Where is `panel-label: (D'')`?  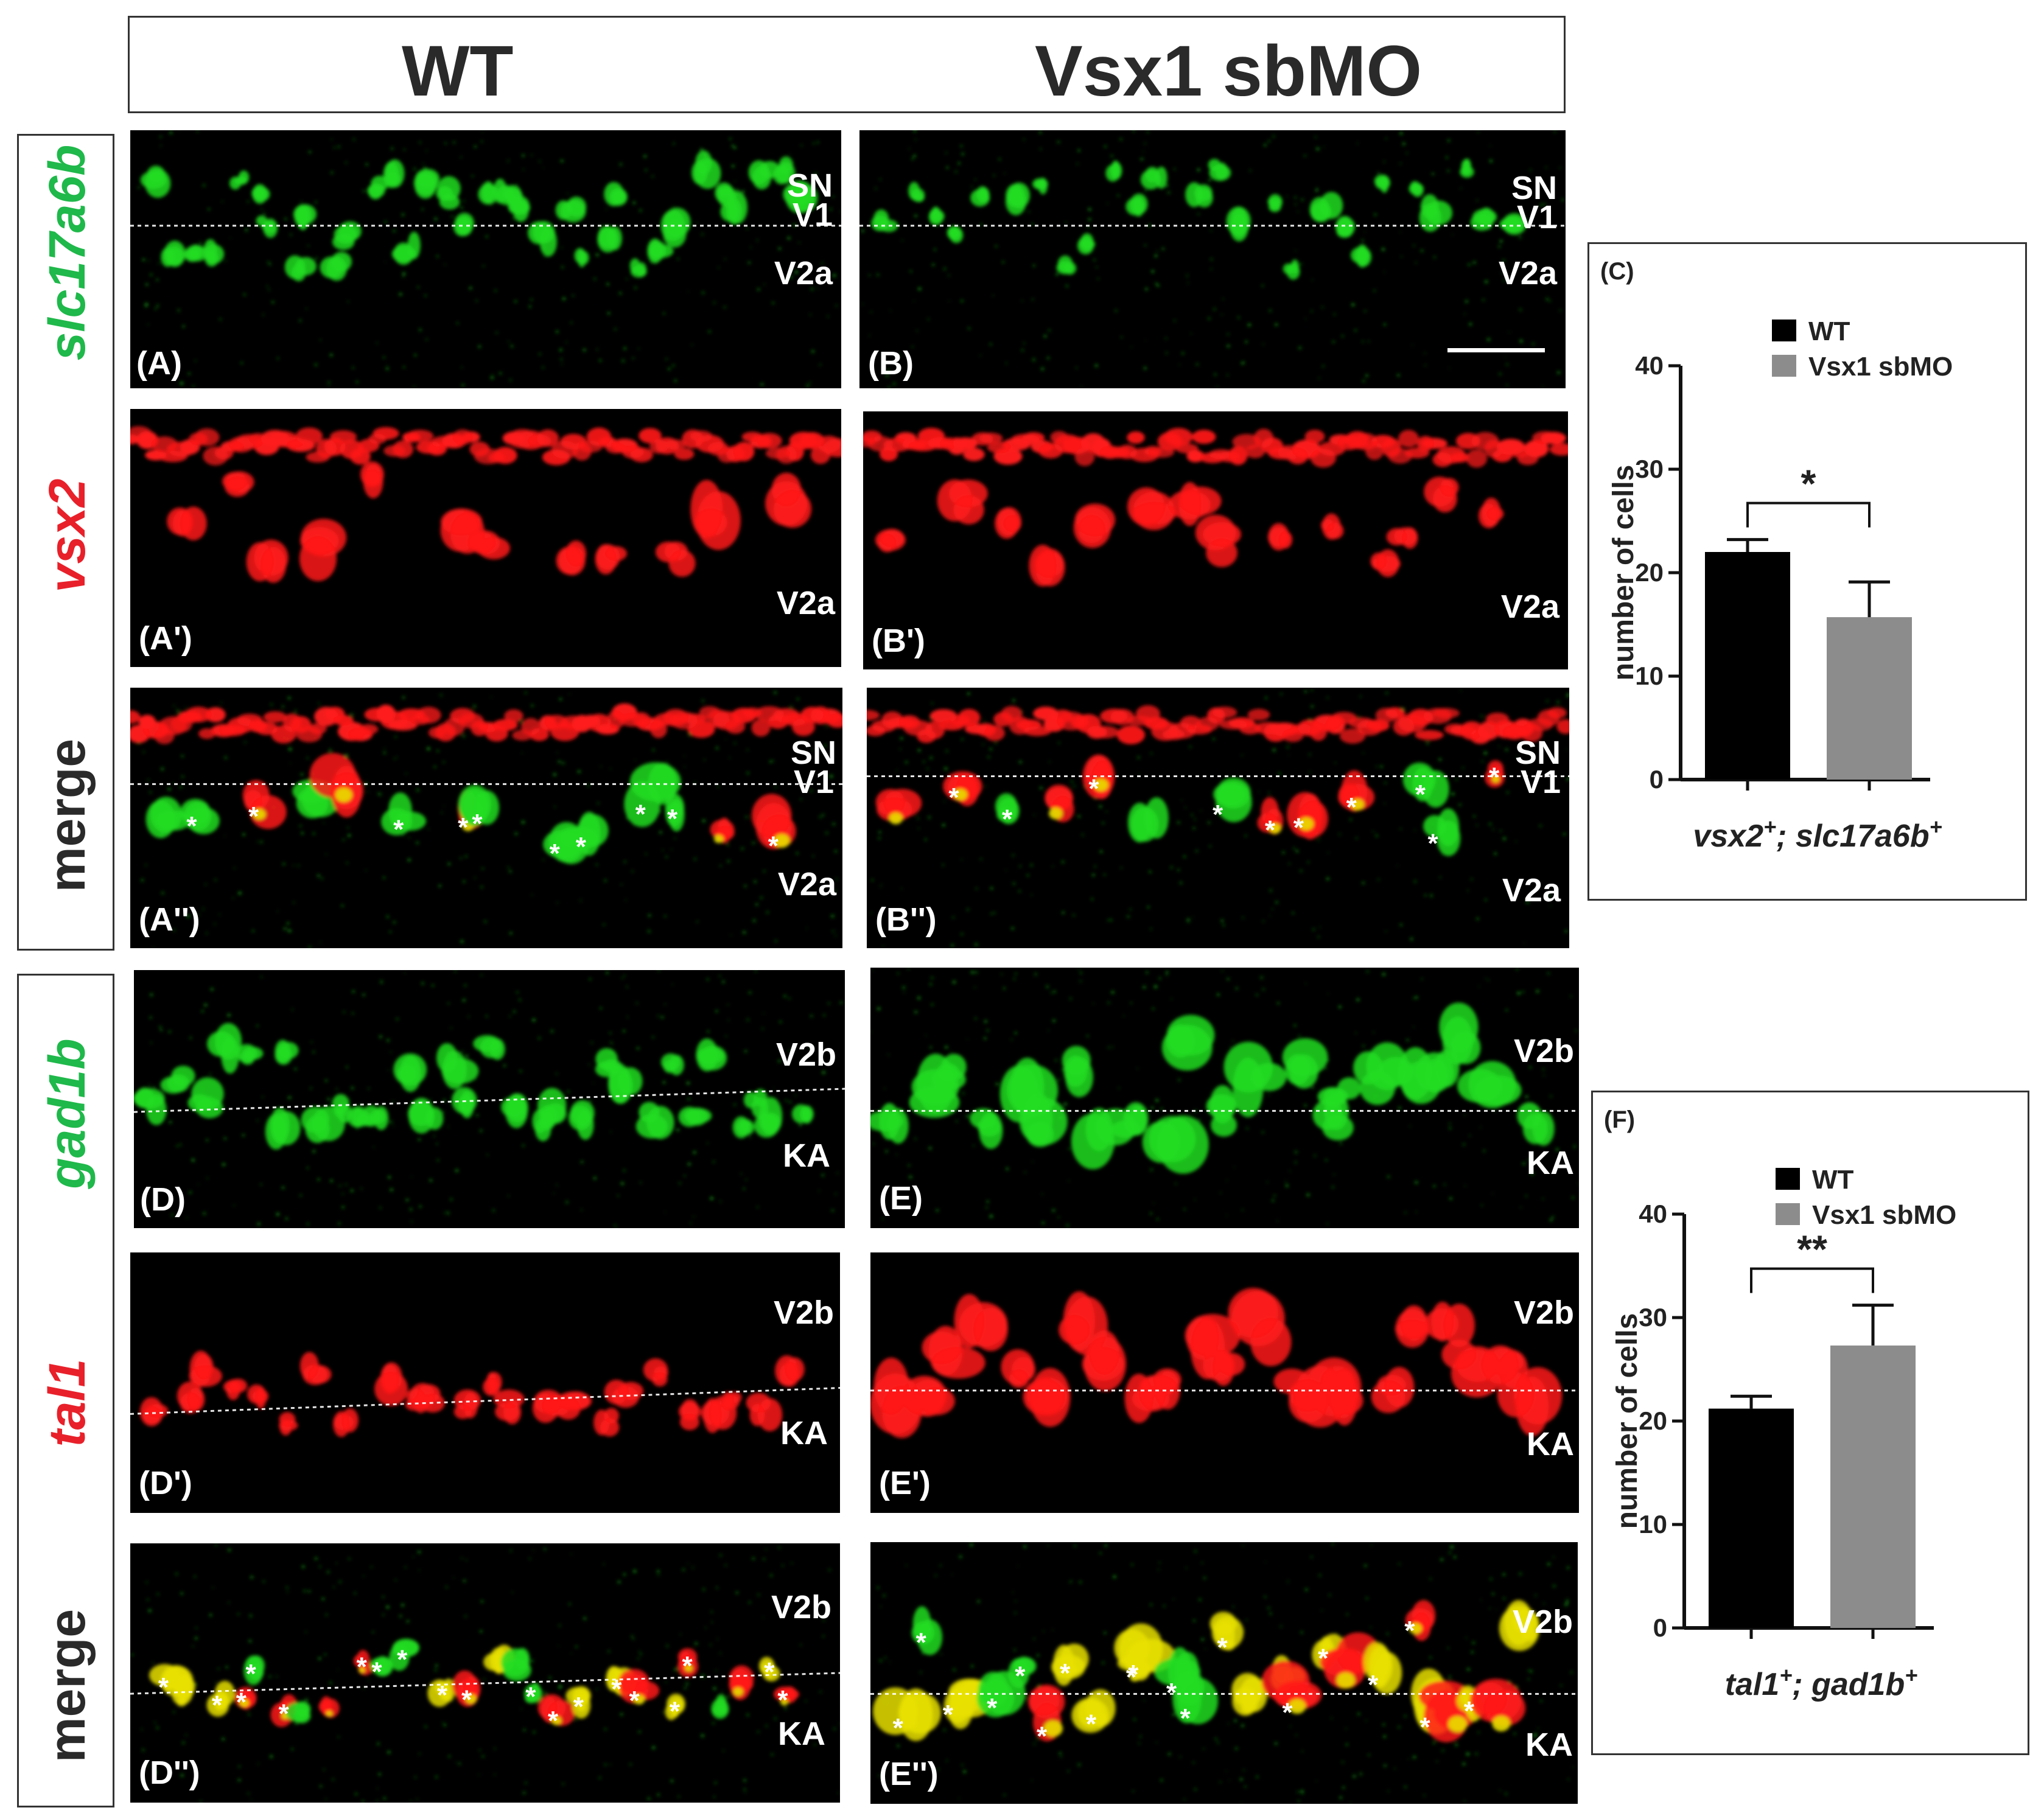 panel-label: (D'') is located at coordinates (170, 1773).